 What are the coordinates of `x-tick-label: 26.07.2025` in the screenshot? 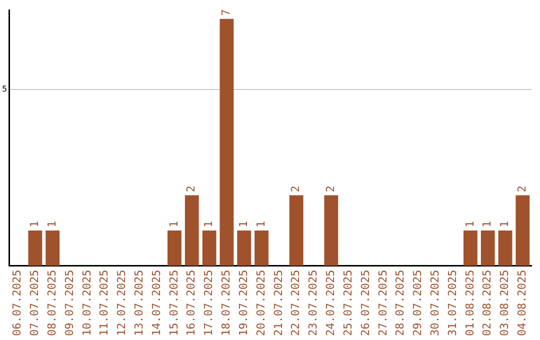 It's located at (365, 303).